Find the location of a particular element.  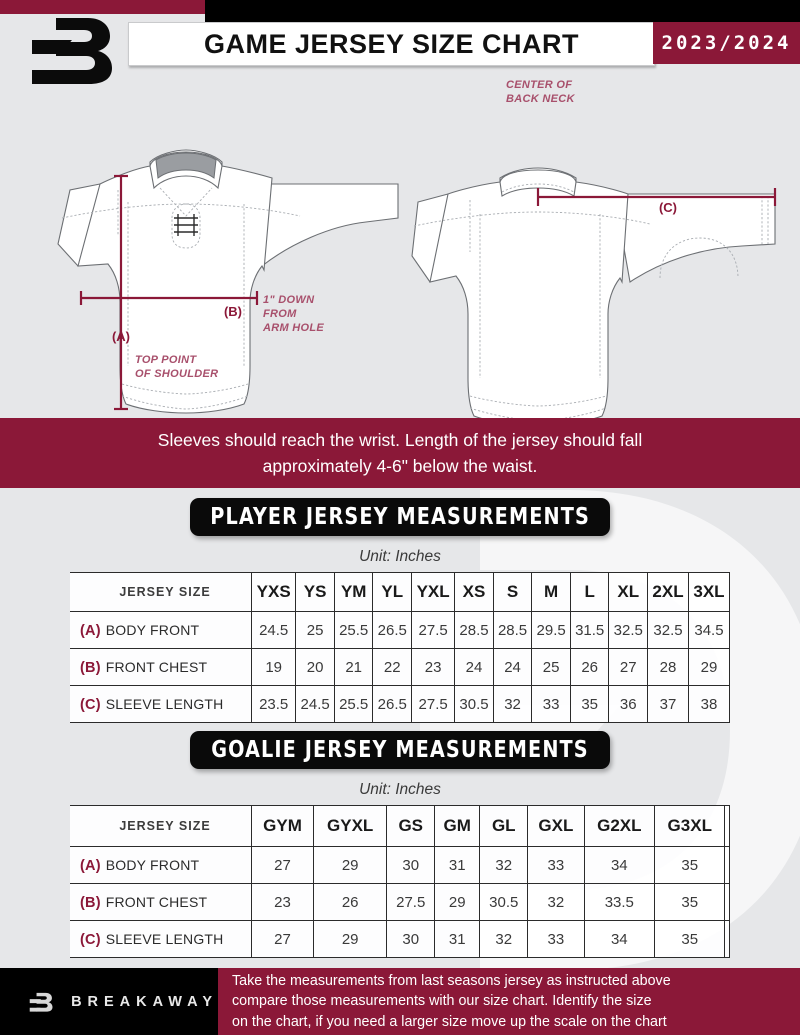

goalie-unit-label: Unit: Inches is located at coordinates (400, 789).